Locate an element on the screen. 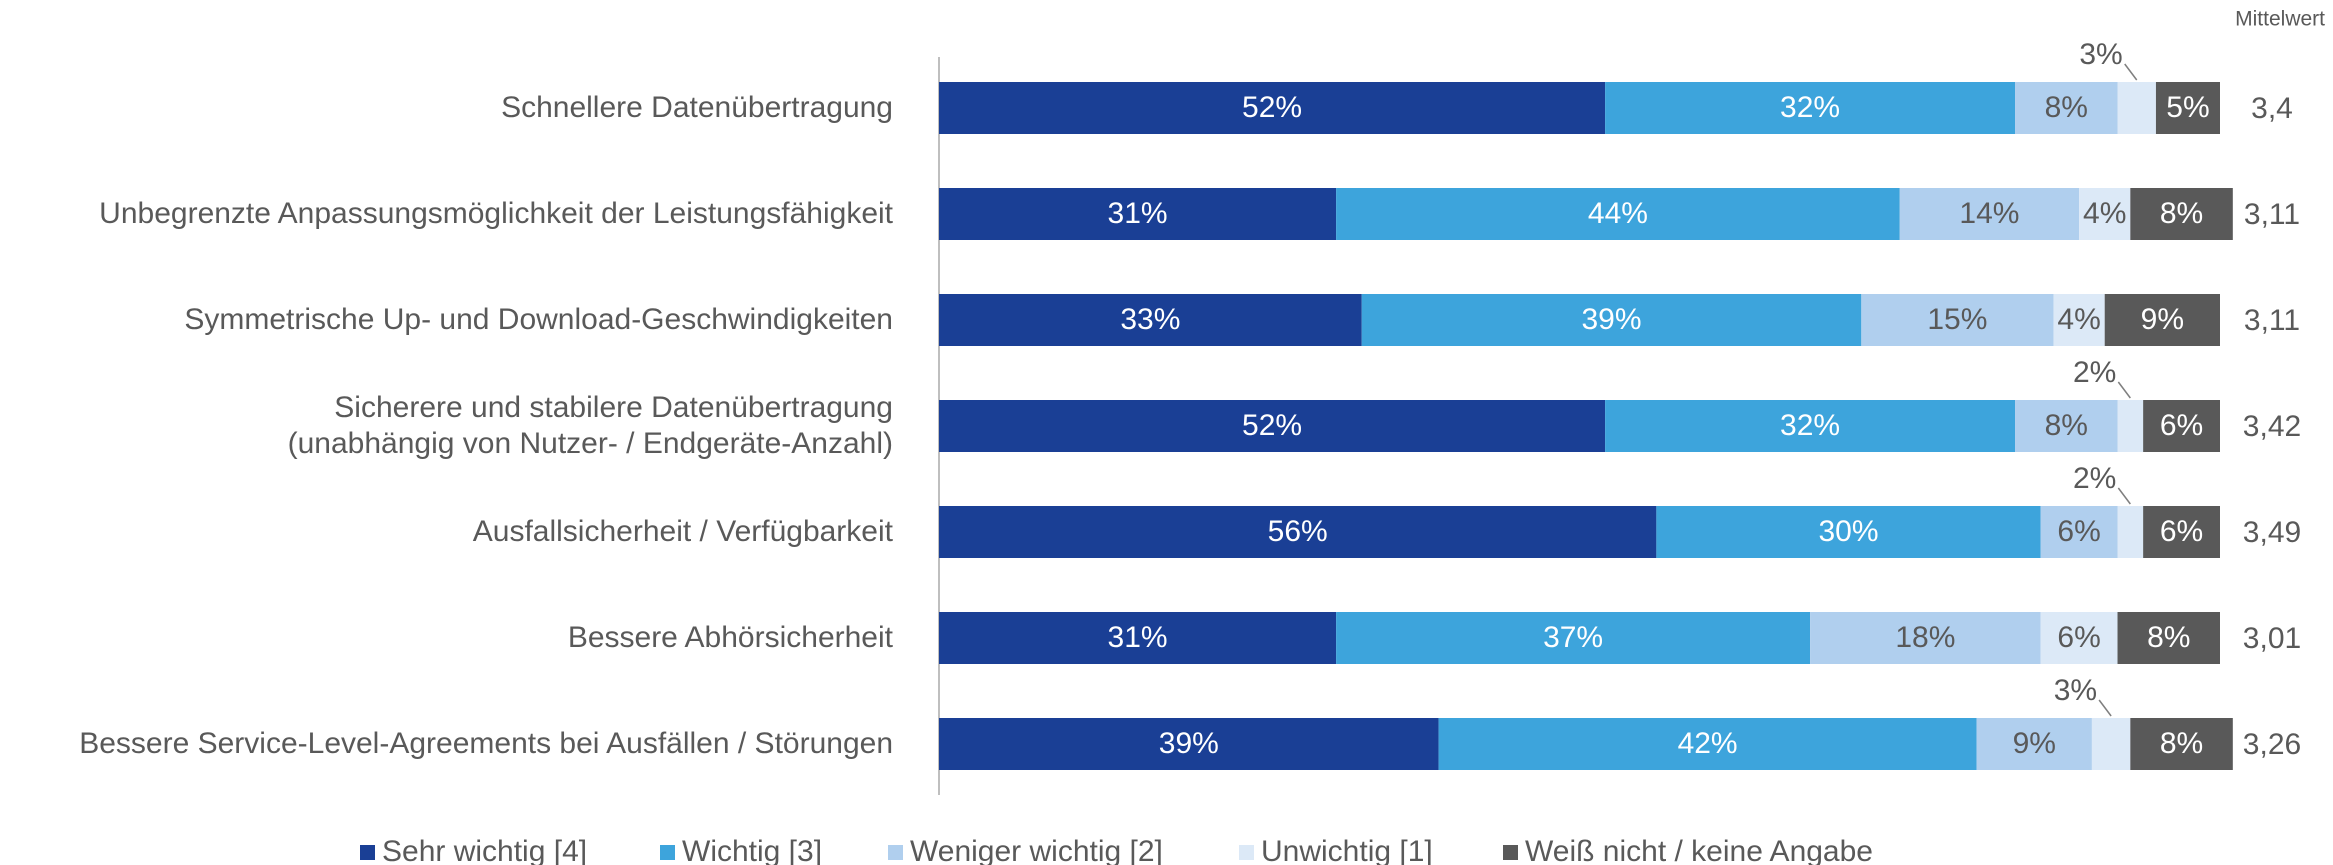 Image resolution: width=2333 pixels, height=865 pixels. mean-label: 3,49 is located at coordinates (2272, 532).